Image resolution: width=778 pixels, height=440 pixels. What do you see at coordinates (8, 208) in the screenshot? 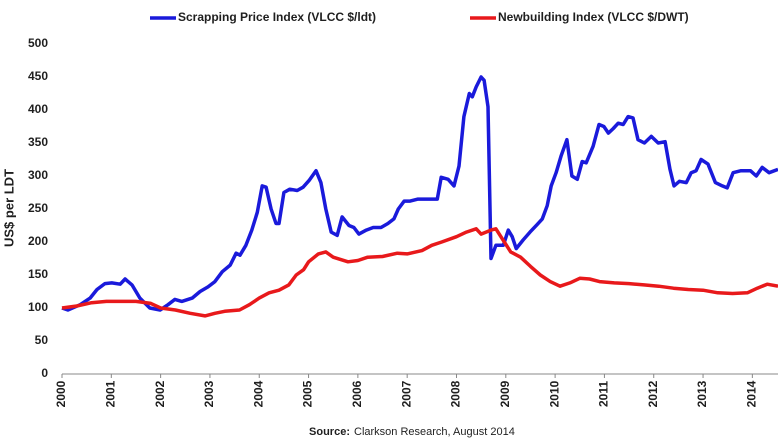
I see `y-axis-label: US$ per LDT` at bounding box center [8, 208].